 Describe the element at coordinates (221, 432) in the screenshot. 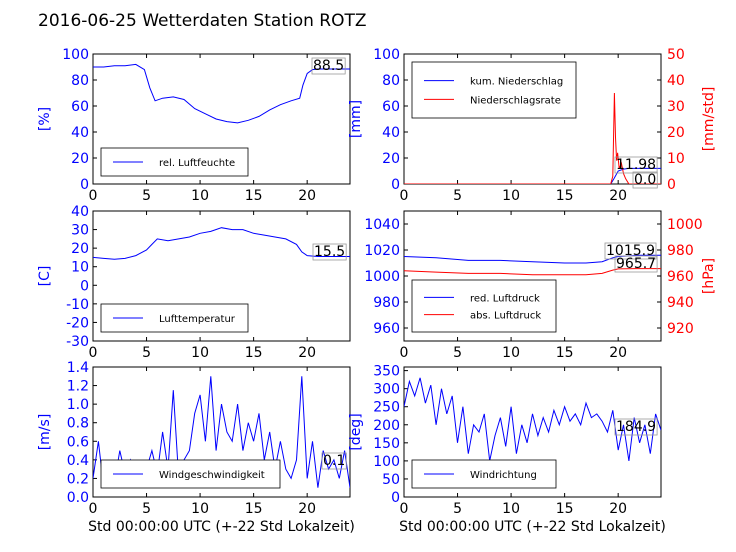

I see `wind-speed-frame` at that location.